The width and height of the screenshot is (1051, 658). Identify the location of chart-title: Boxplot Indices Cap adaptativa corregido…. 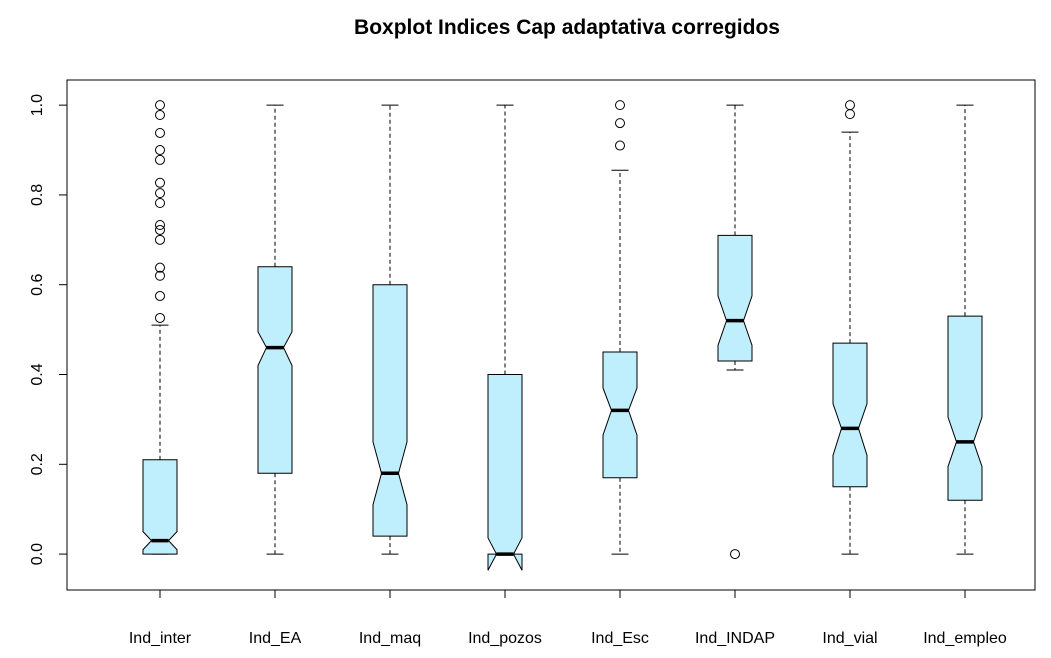
(567, 27).